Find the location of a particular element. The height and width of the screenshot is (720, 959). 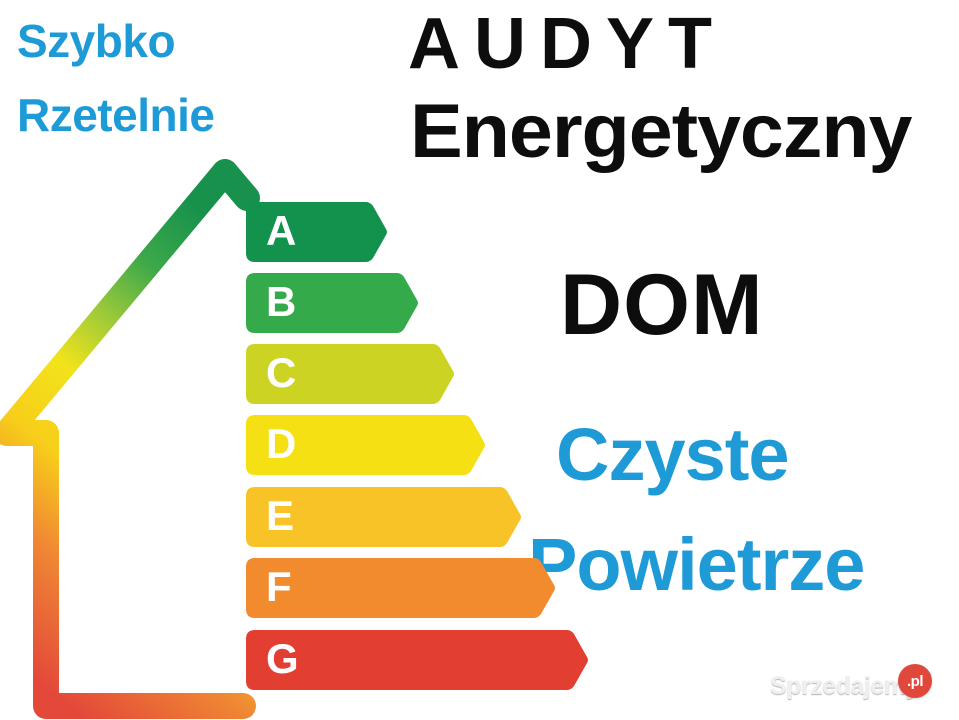

headline-energetyczny: Energetyczny is located at coordinates (661, 131).